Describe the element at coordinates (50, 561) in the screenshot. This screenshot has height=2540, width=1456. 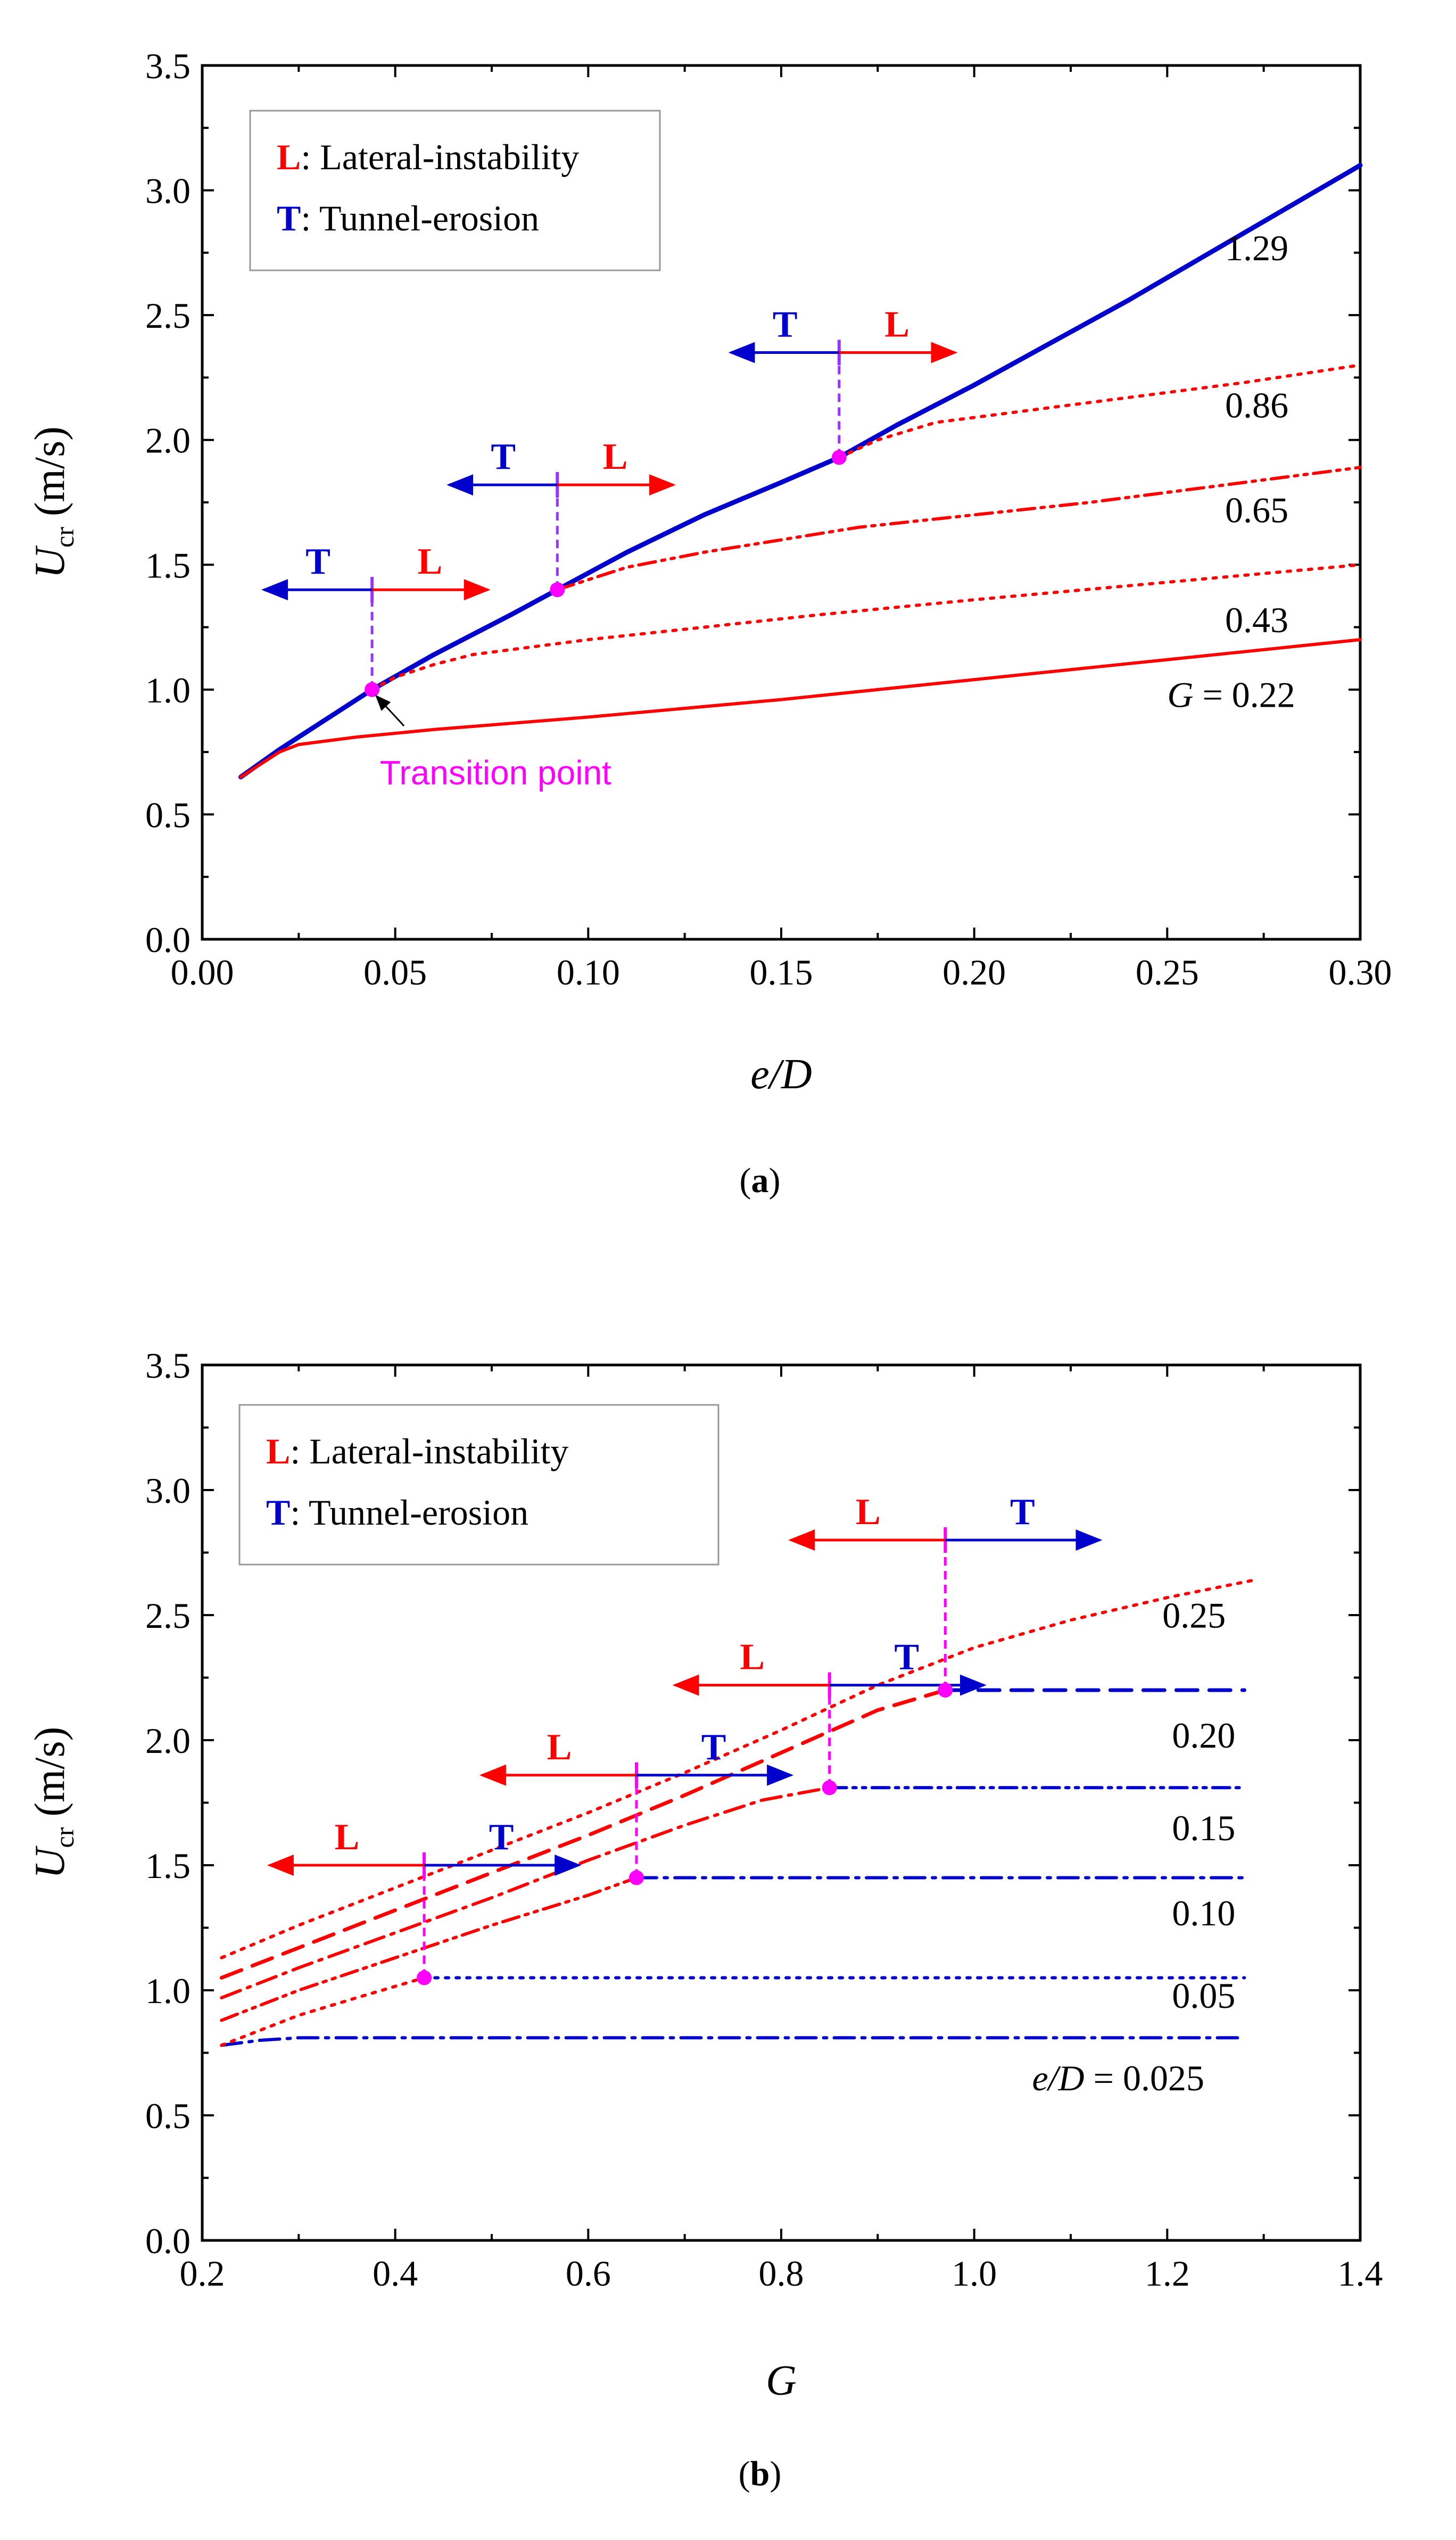
I see `panel-a-y-axis-label-main: U` at that location.